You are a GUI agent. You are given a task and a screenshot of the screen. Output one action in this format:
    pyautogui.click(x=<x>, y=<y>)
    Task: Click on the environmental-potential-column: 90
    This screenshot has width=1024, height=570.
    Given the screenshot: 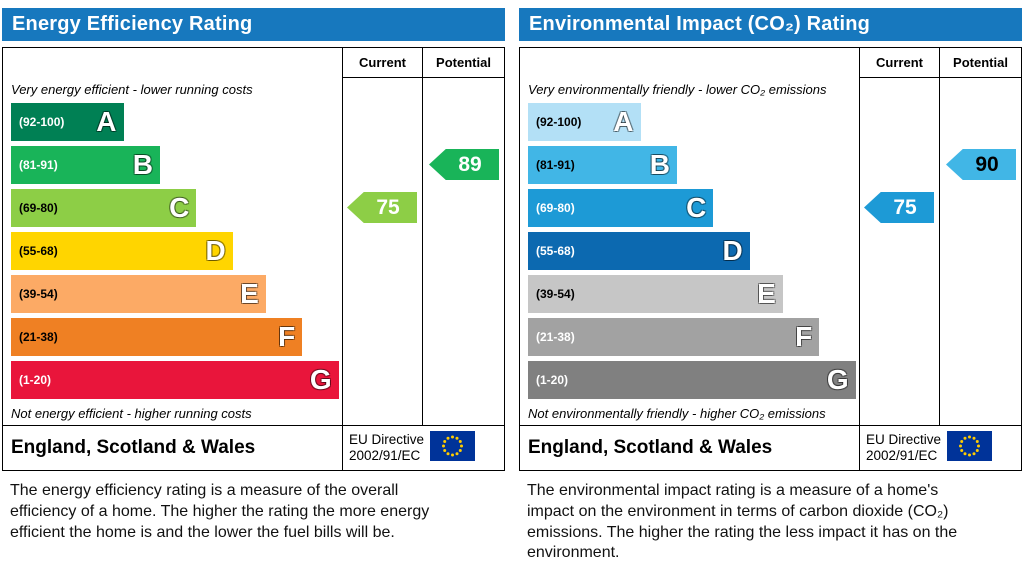 What is the action you would take?
    pyautogui.click(x=980, y=251)
    